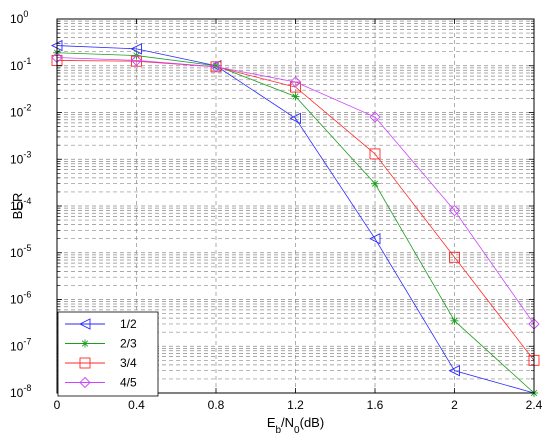 The width and height of the screenshot is (550, 447). Describe the element at coordinates (20, 298) in the screenshot. I see `y-tick-label: 10⁻⁶` at that location.